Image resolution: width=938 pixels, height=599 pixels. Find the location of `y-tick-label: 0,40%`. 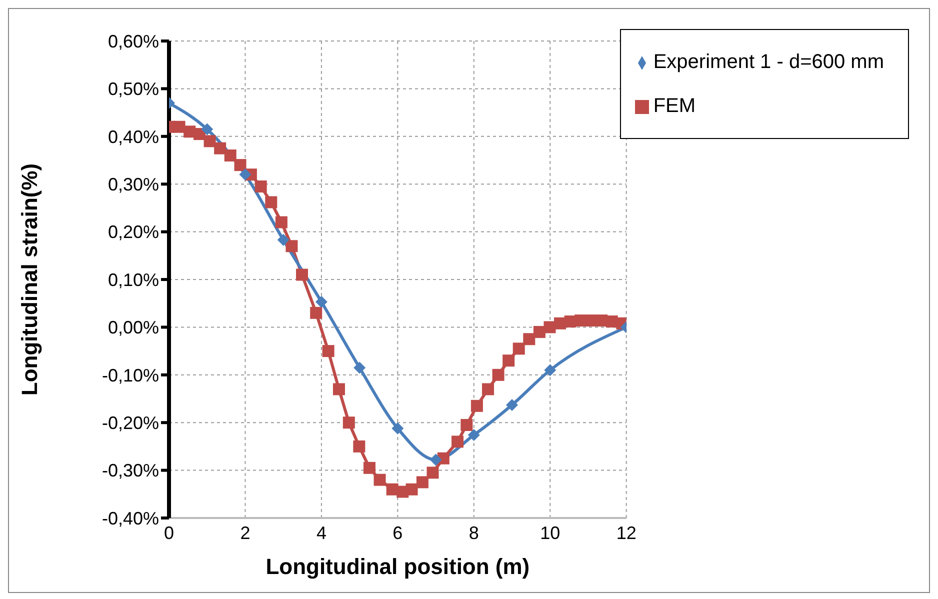

y-tick-label: 0,40% is located at coordinates (133, 136).